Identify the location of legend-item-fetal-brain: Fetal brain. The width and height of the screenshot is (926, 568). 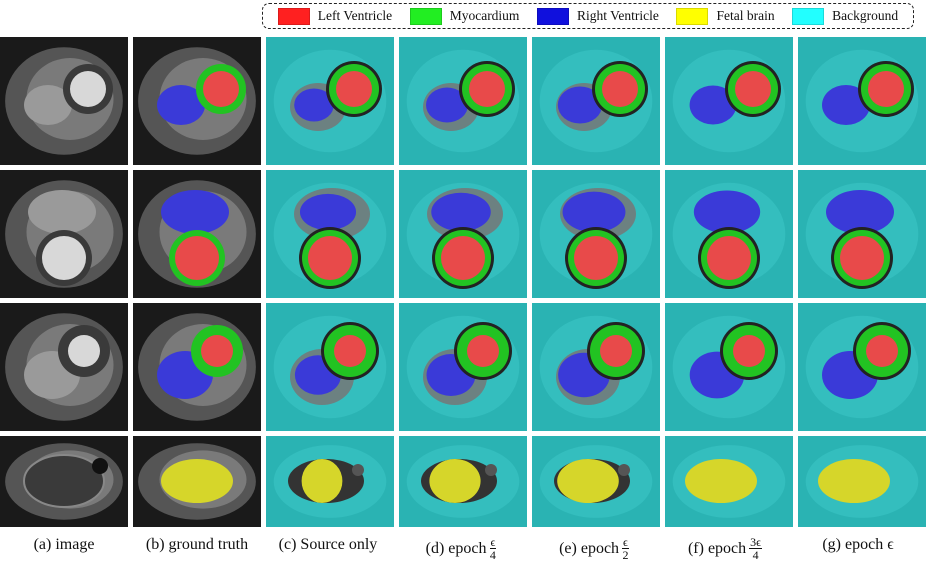
(725, 16).